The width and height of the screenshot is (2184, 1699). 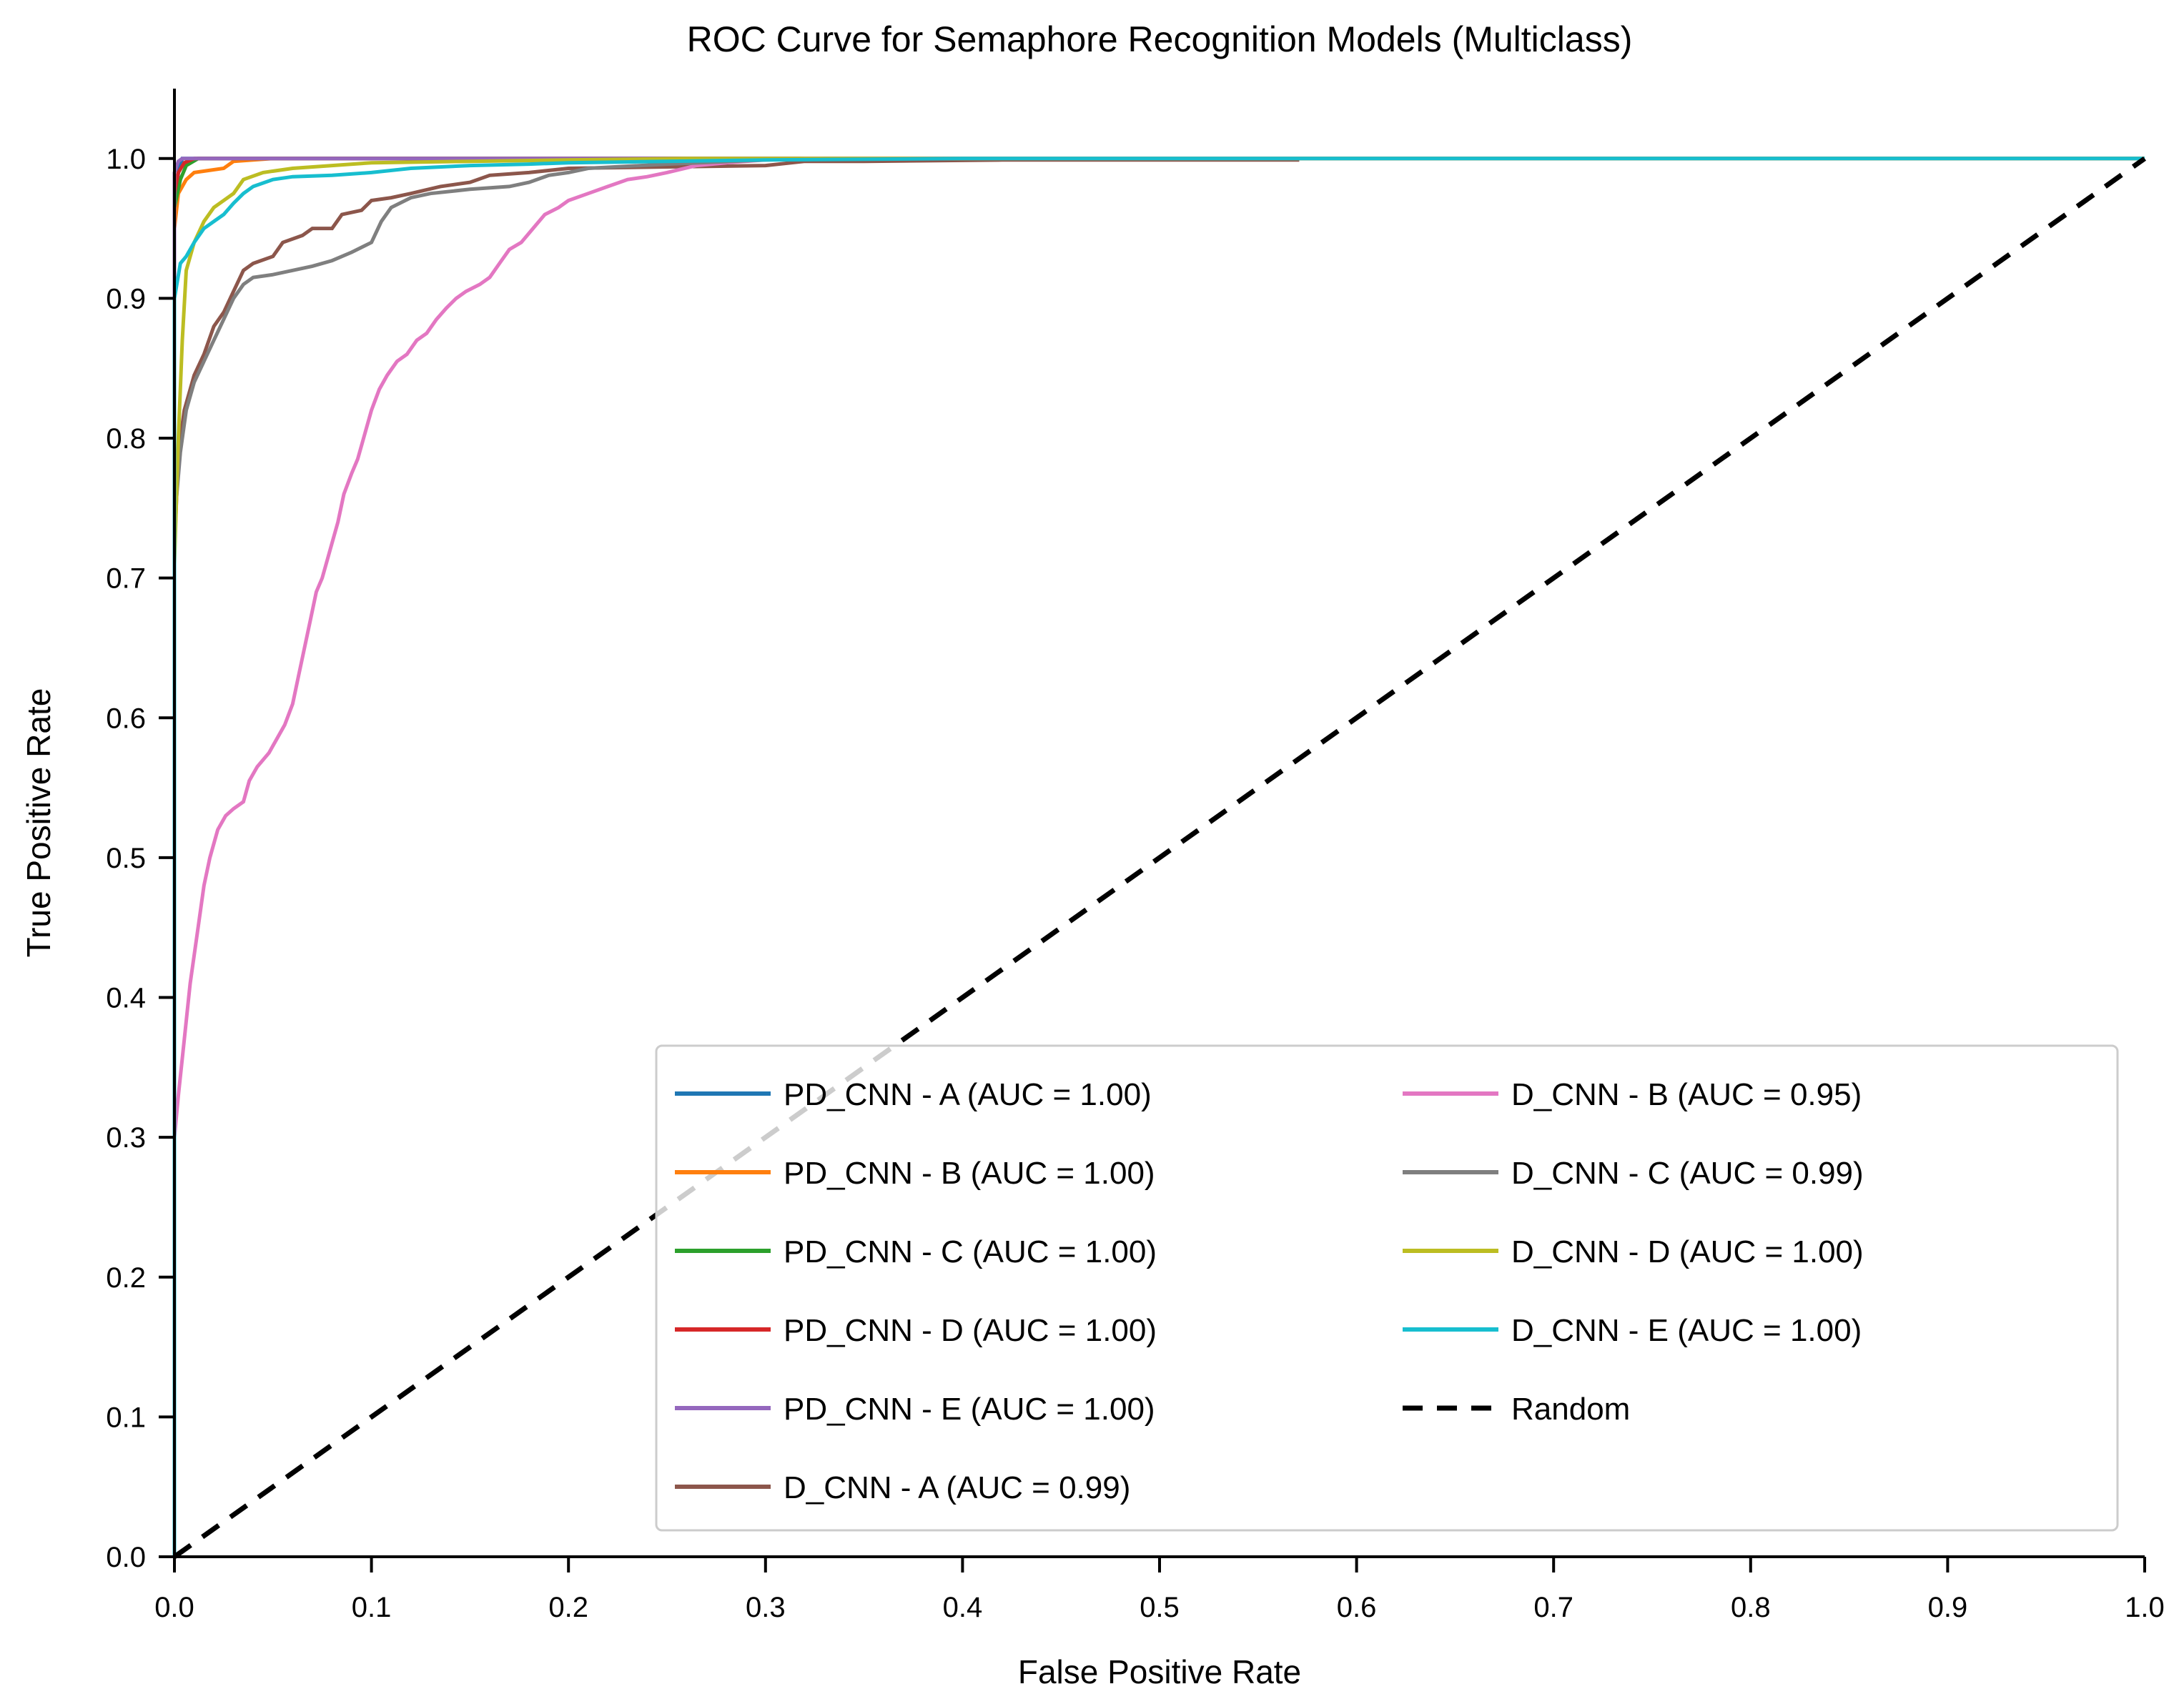 What do you see at coordinates (126, 1417) in the screenshot?
I see `y-tick-label: 0.1` at bounding box center [126, 1417].